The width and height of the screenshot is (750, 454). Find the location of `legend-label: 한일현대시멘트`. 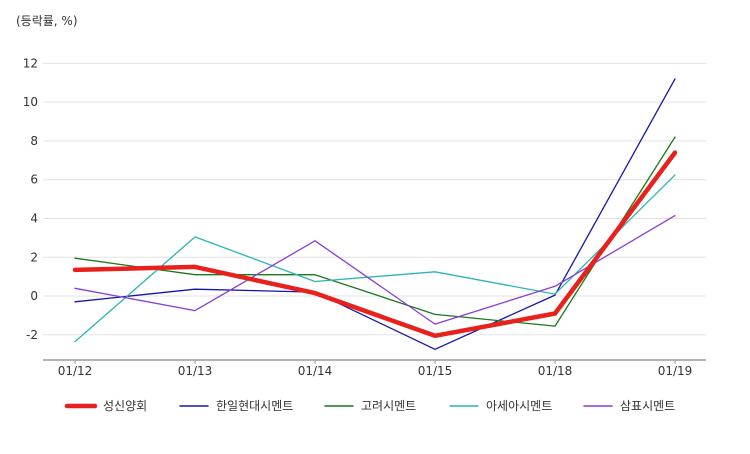

legend-label: 한일현대시멘트 is located at coordinates (254, 406).